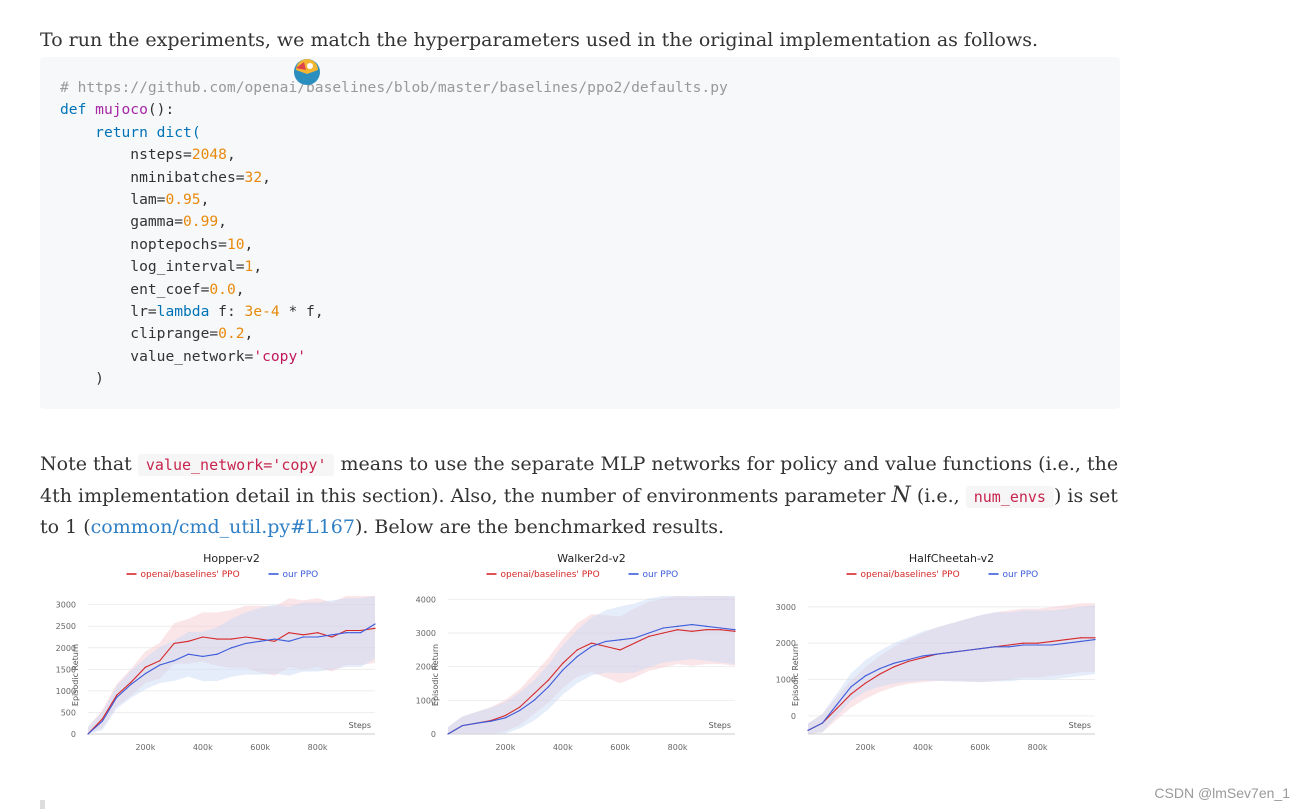 The width and height of the screenshot is (1305, 809). I want to click on inline-code-num-envs: num_envs, so click(1009, 496).